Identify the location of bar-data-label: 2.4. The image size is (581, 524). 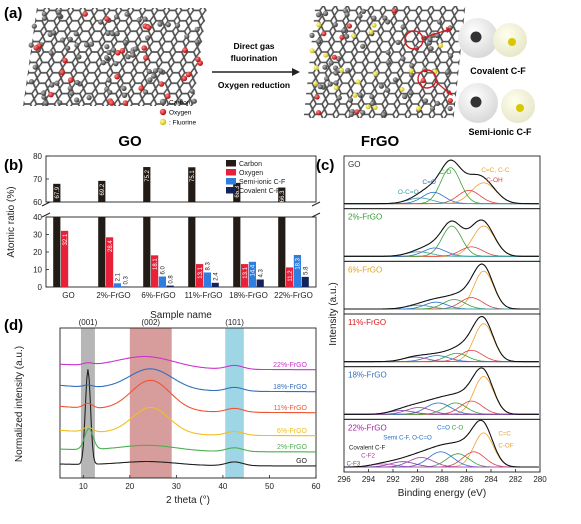
(216, 276).